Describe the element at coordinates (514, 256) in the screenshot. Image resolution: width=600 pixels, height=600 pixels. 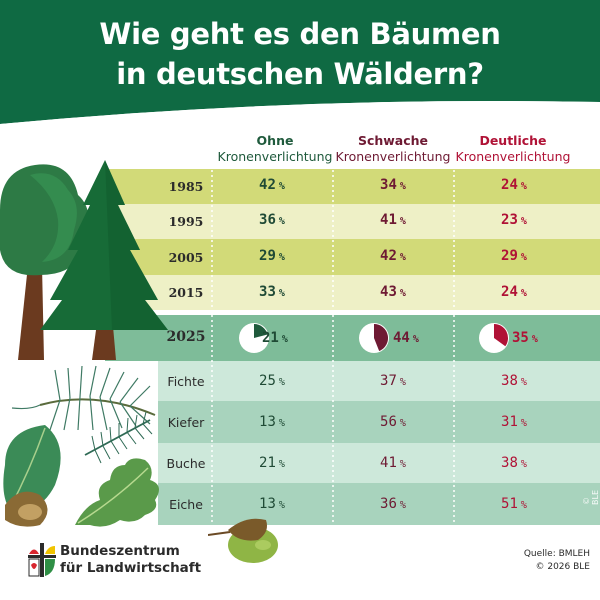
I see `value-2005-deutliche: 29%` at that location.